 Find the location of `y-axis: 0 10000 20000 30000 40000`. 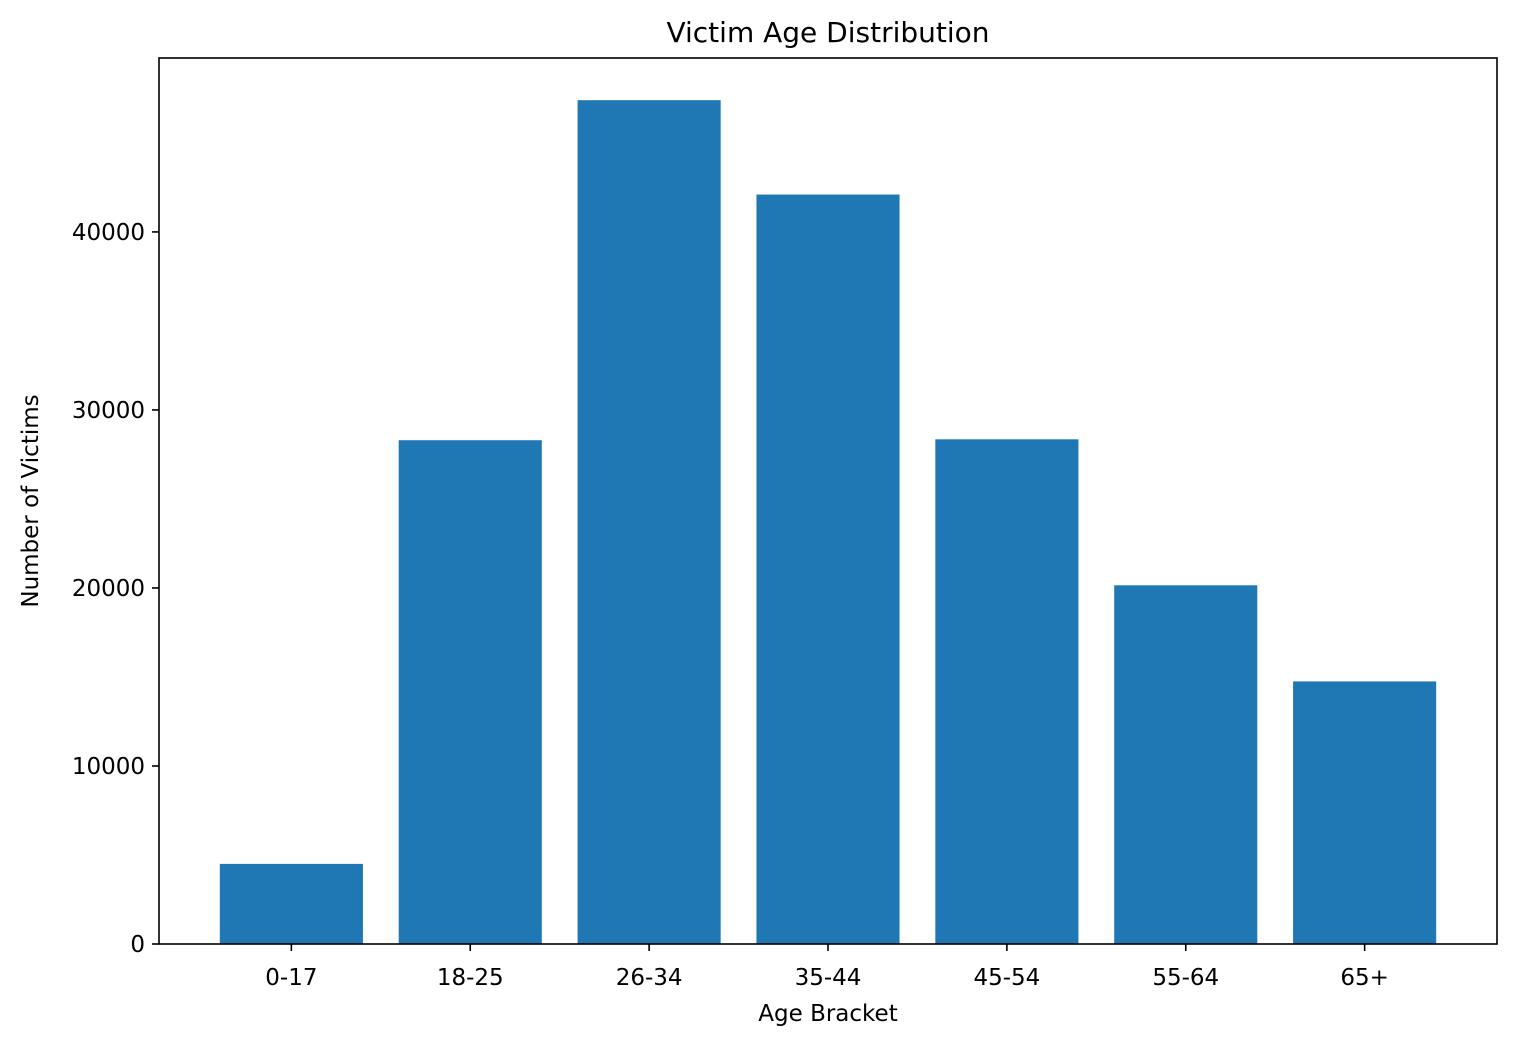

y-axis: 0 10000 20000 30000 40000 is located at coordinates (115, 589).